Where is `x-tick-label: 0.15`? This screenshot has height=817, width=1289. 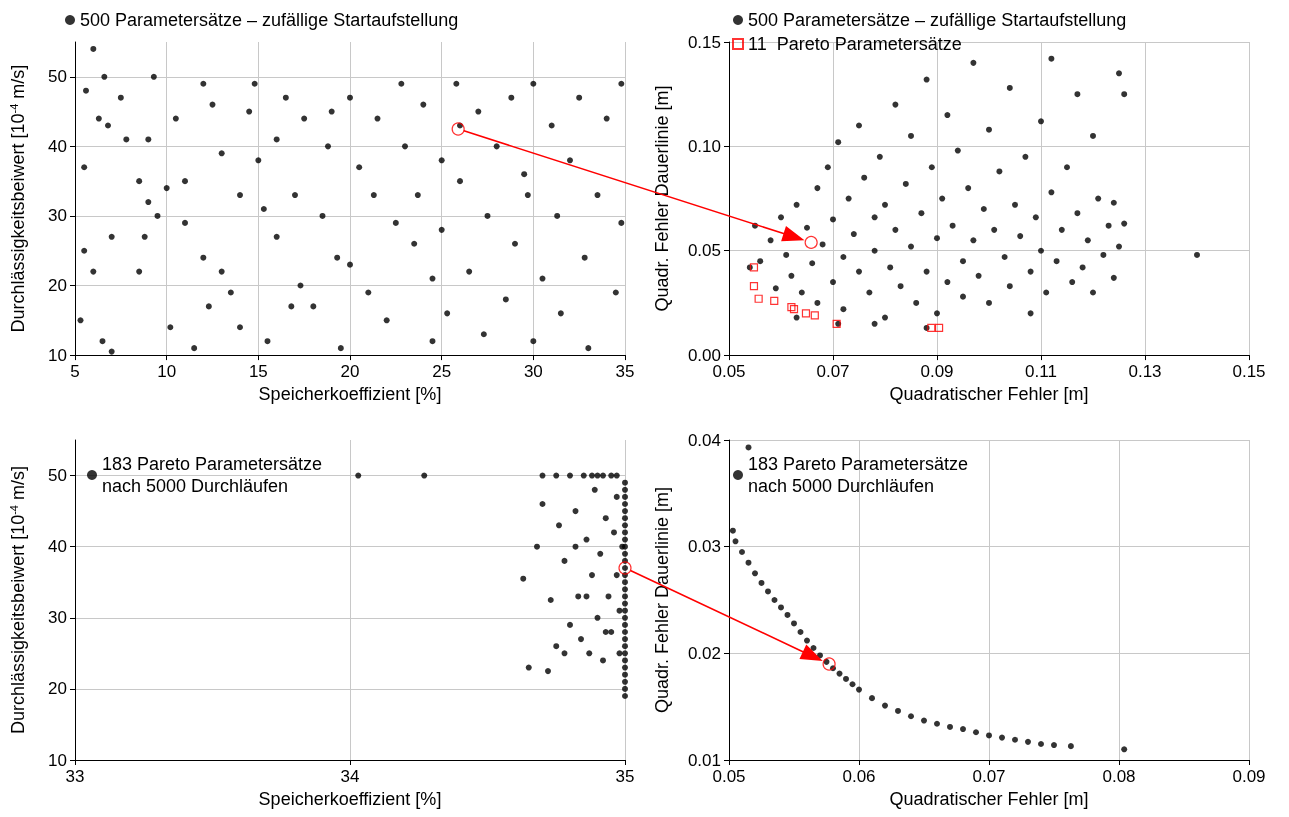
x-tick-label: 0.15 is located at coordinates (1249, 372).